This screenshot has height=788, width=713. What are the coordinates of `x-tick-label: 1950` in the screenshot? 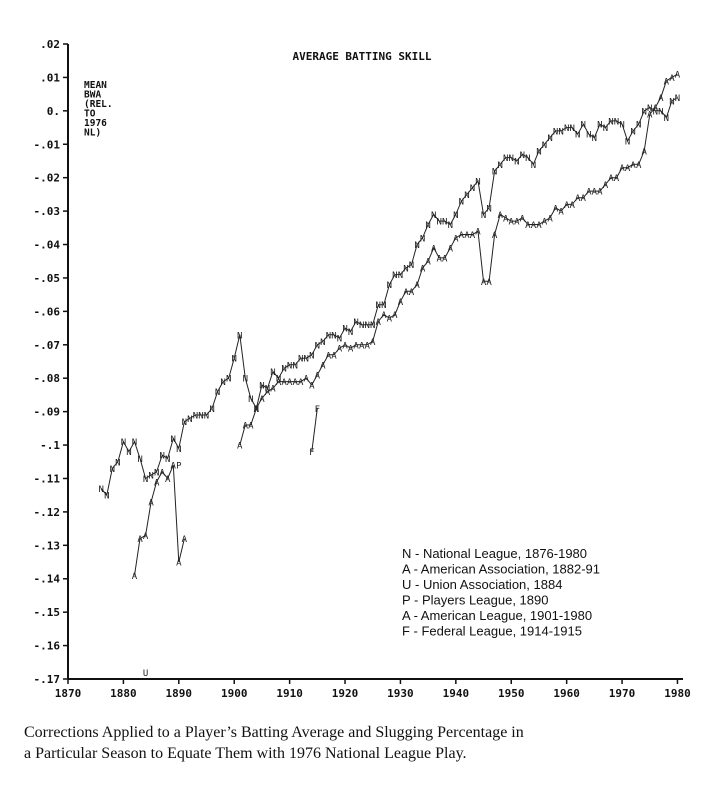 It's located at (511, 693).